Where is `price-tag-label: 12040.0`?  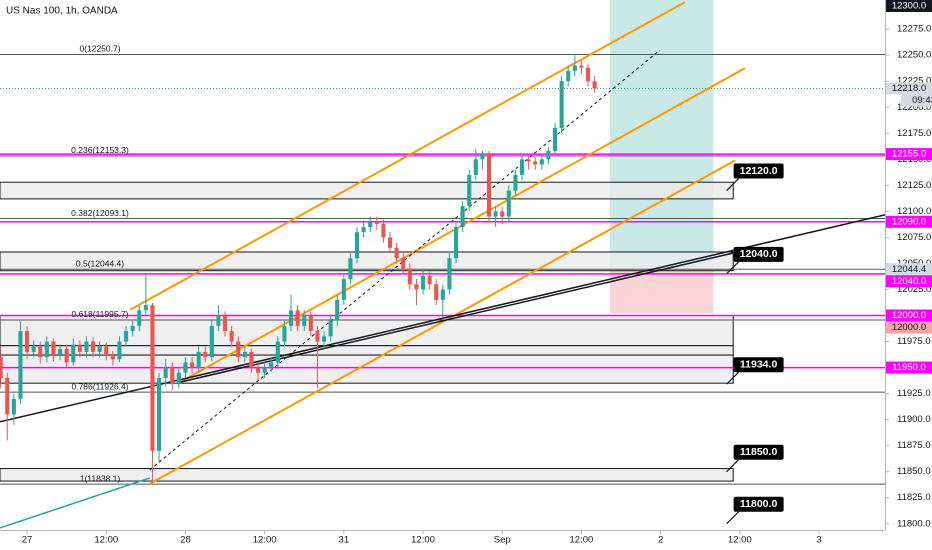
price-tag-label: 12040.0 is located at coordinates (909, 281).